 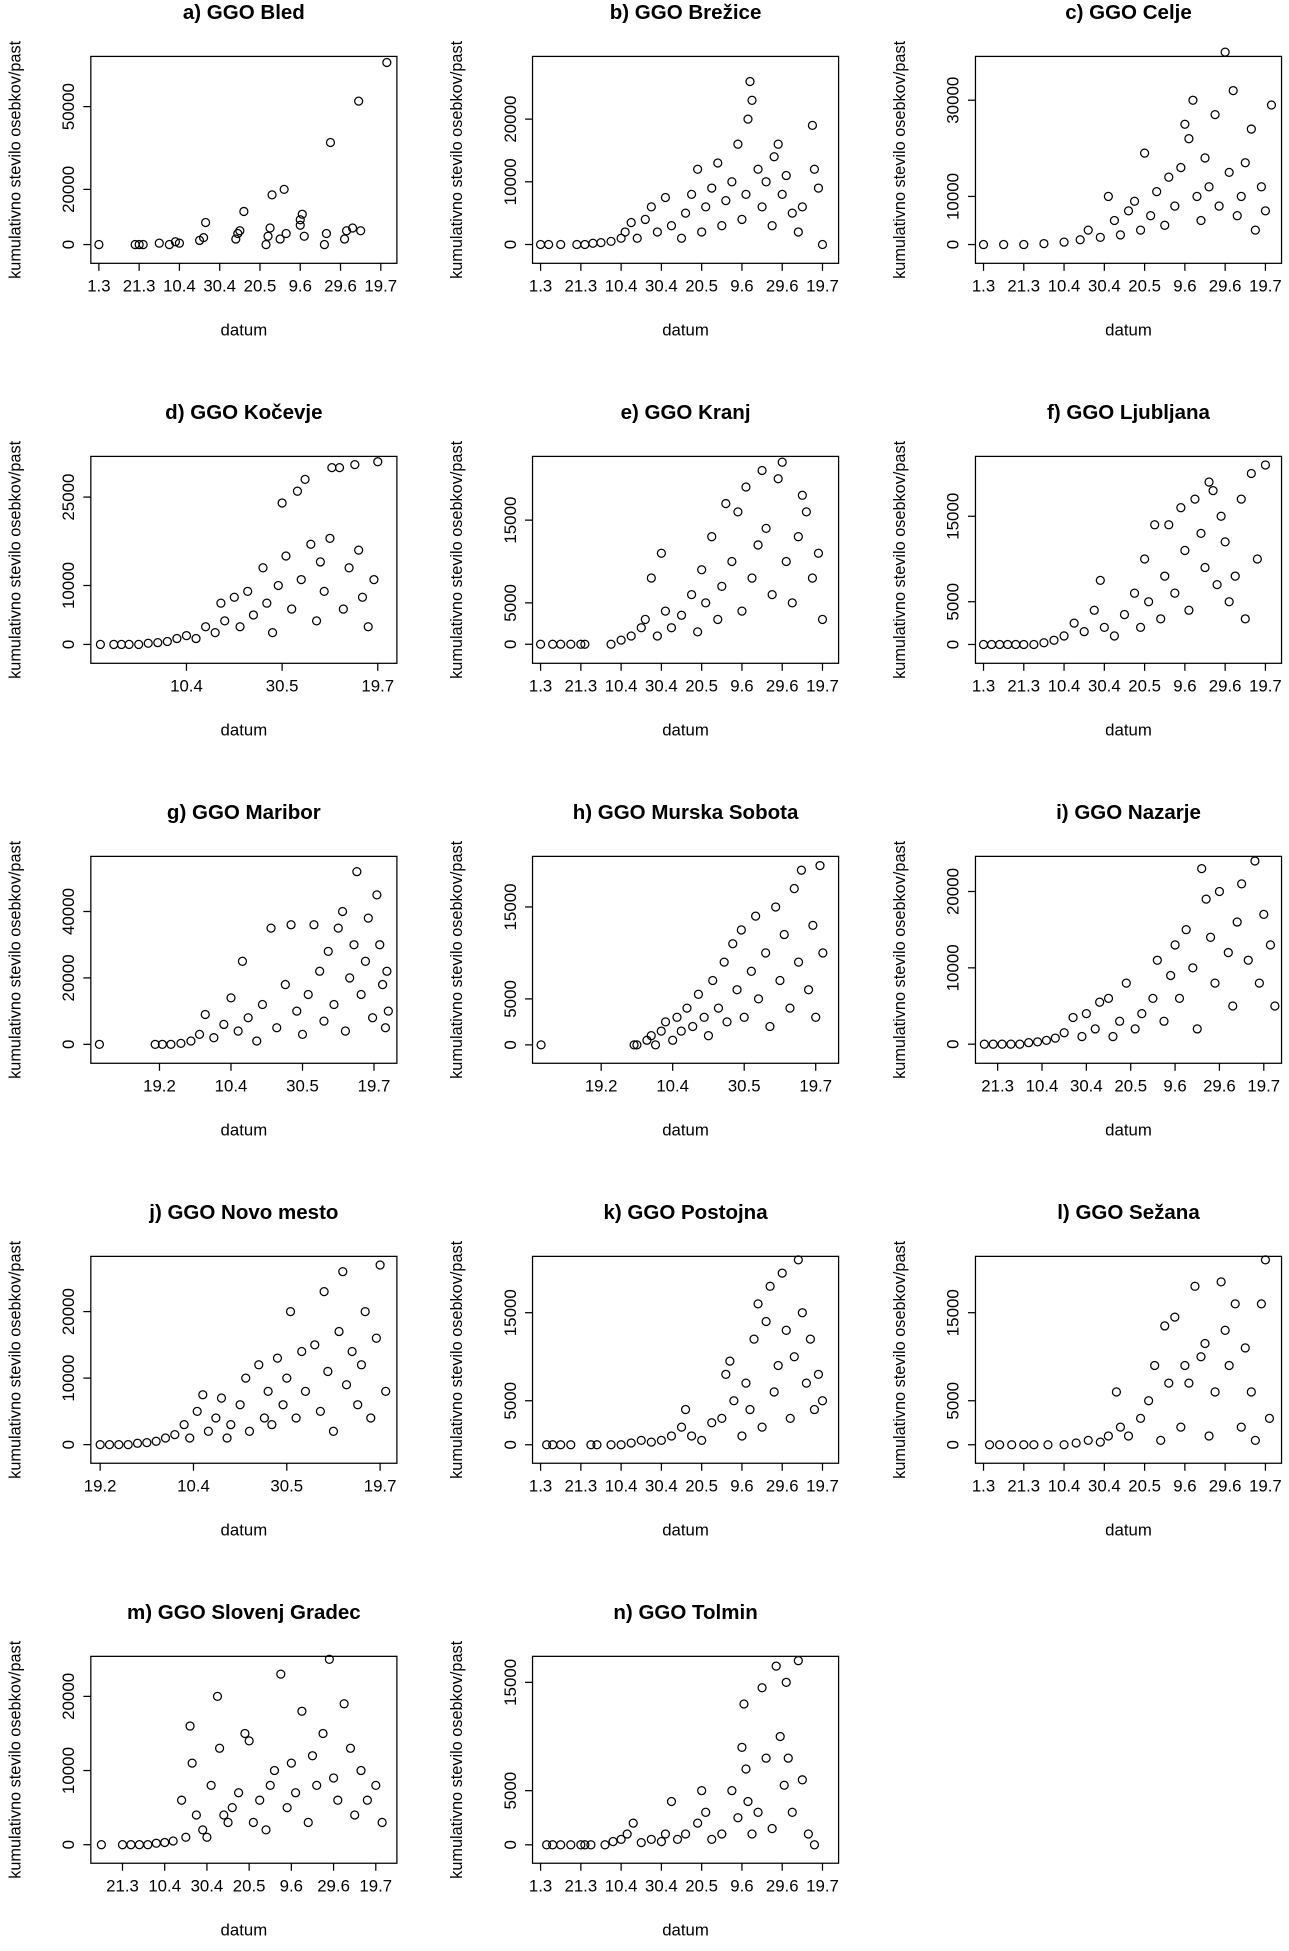 What do you see at coordinates (1128, 1529) in the screenshot?
I see `x-axis-label: datum` at bounding box center [1128, 1529].